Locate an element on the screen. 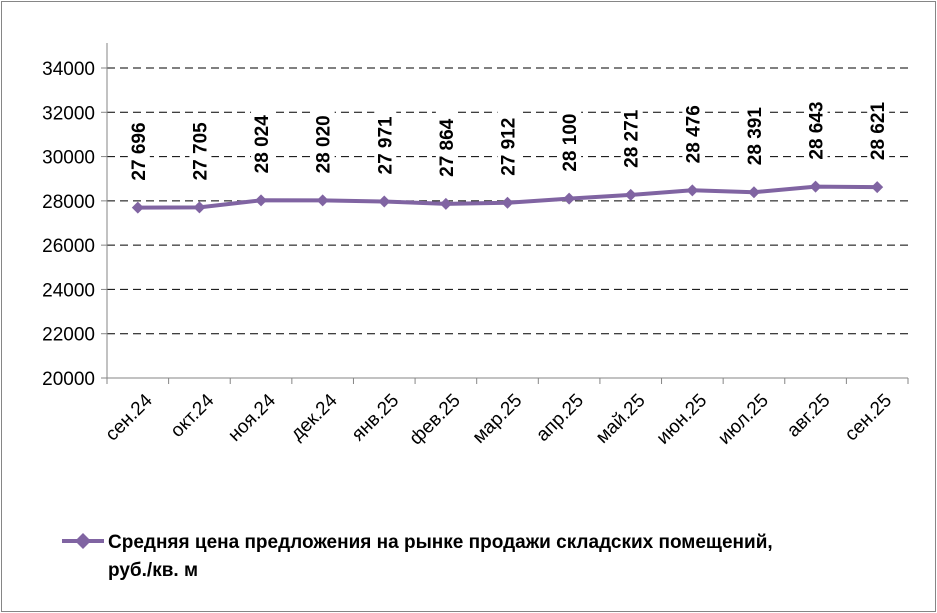 Image resolution: width=937 pixels, height=613 pixels. data-label: 27 705 is located at coordinates (200, 151).